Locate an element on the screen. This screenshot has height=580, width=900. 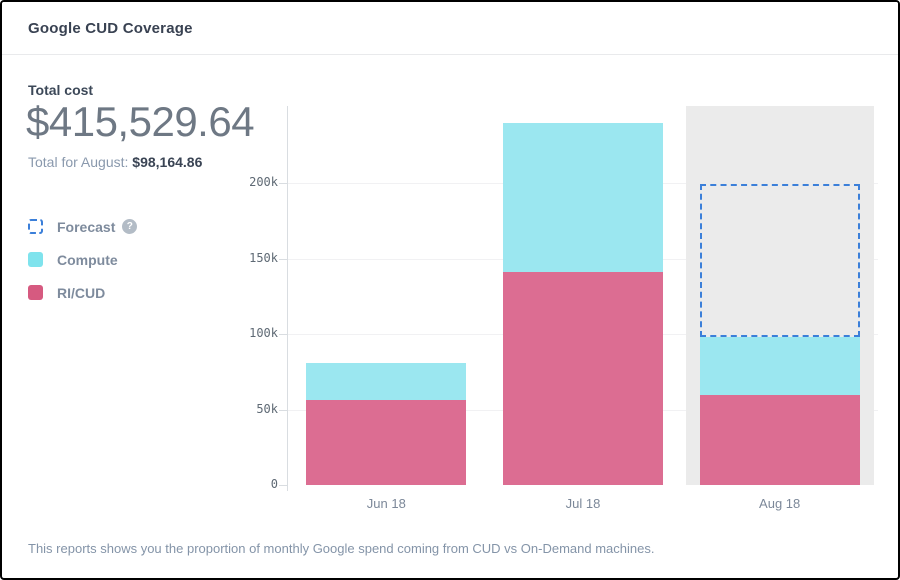
x-axis-label-jun-18: Jun 18 is located at coordinates (386, 503).